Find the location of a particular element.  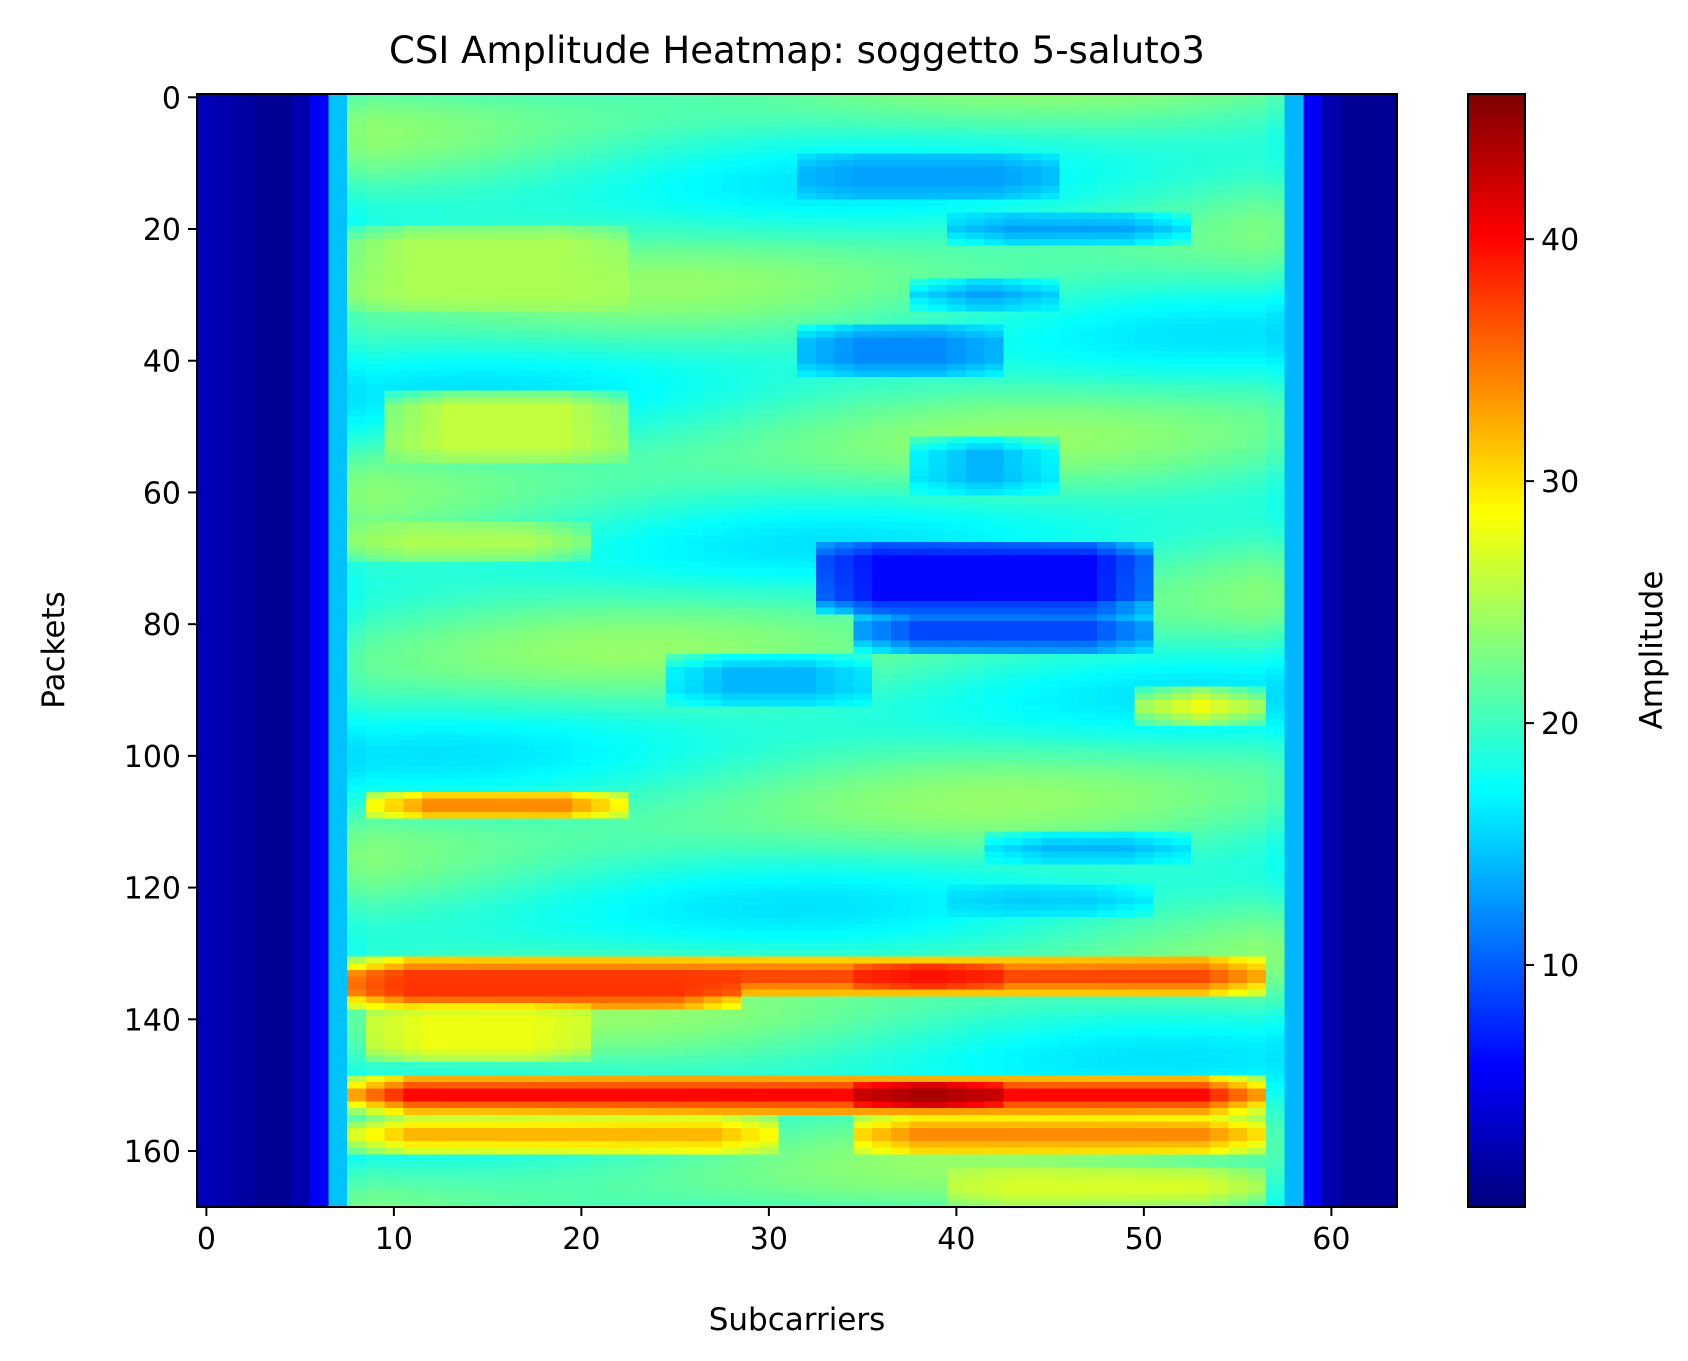

x-axis-ticks: 0 10 20 30 40 50 60 is located at coordinates (773, 1232).